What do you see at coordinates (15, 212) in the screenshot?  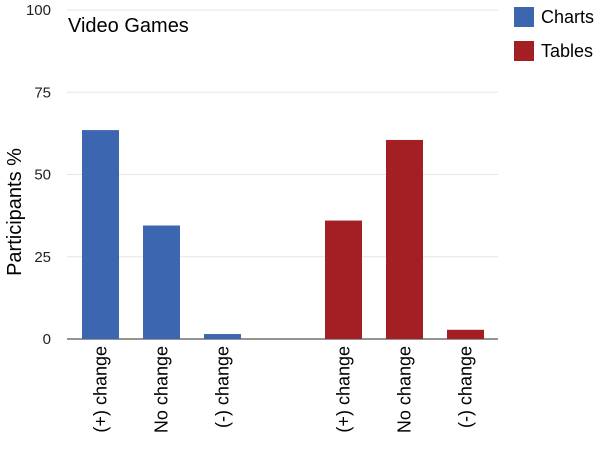 I see `y-axis-title: Participants %` at bounding box center [15, 212].